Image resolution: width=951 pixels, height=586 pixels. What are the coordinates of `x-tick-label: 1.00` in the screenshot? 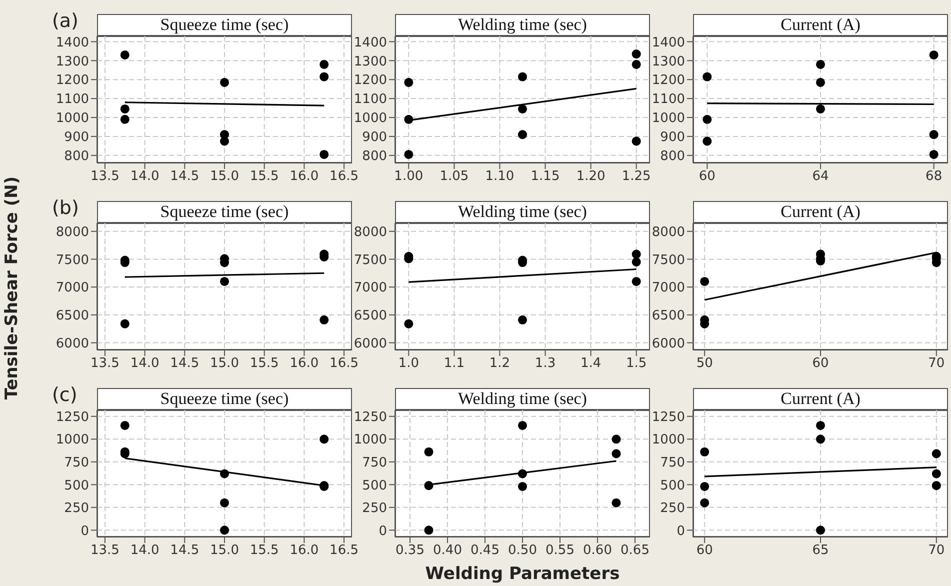 It's located at (409, 176).